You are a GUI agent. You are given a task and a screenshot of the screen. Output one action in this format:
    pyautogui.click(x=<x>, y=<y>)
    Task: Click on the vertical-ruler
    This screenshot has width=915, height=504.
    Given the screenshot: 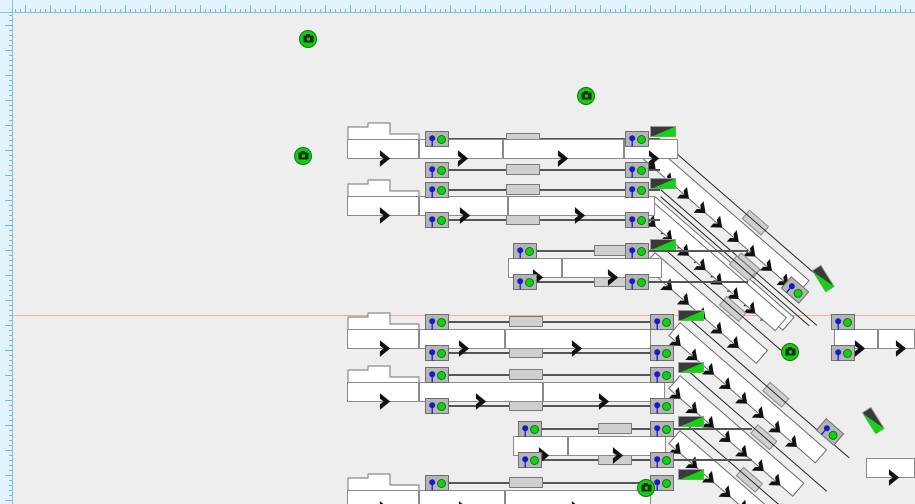 What is the action you would take?
    pyautogui.click(x=6, y=252)
    